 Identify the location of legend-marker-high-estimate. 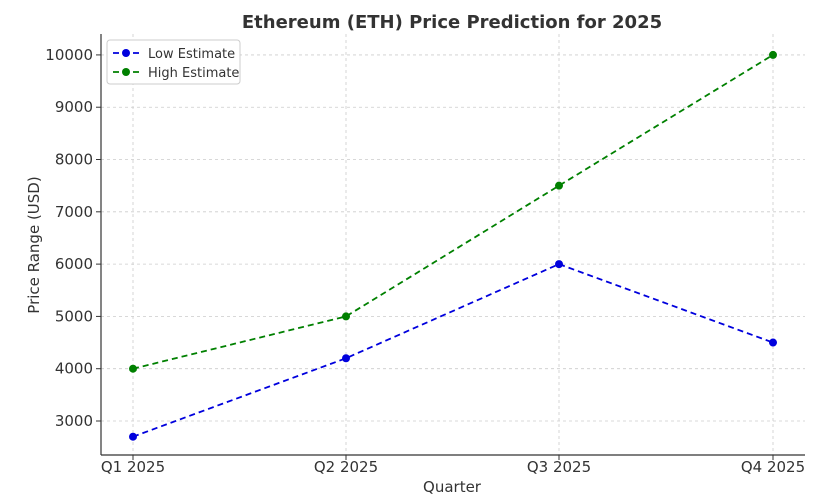
(126, 72).